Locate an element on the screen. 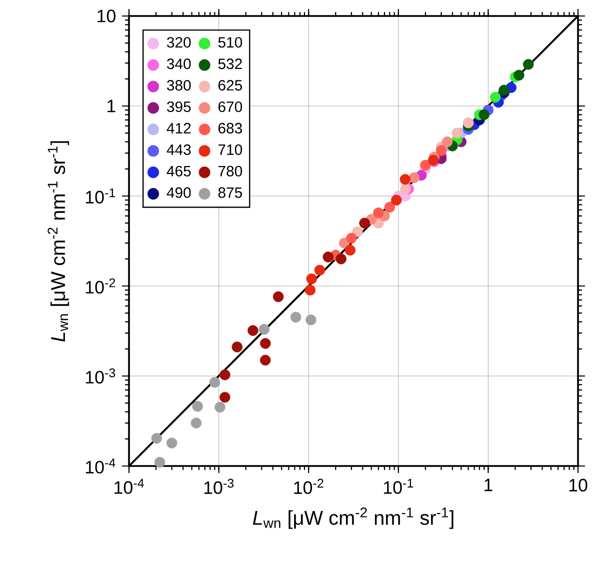  legend-label: 380 is located at coordinates (178, 85).